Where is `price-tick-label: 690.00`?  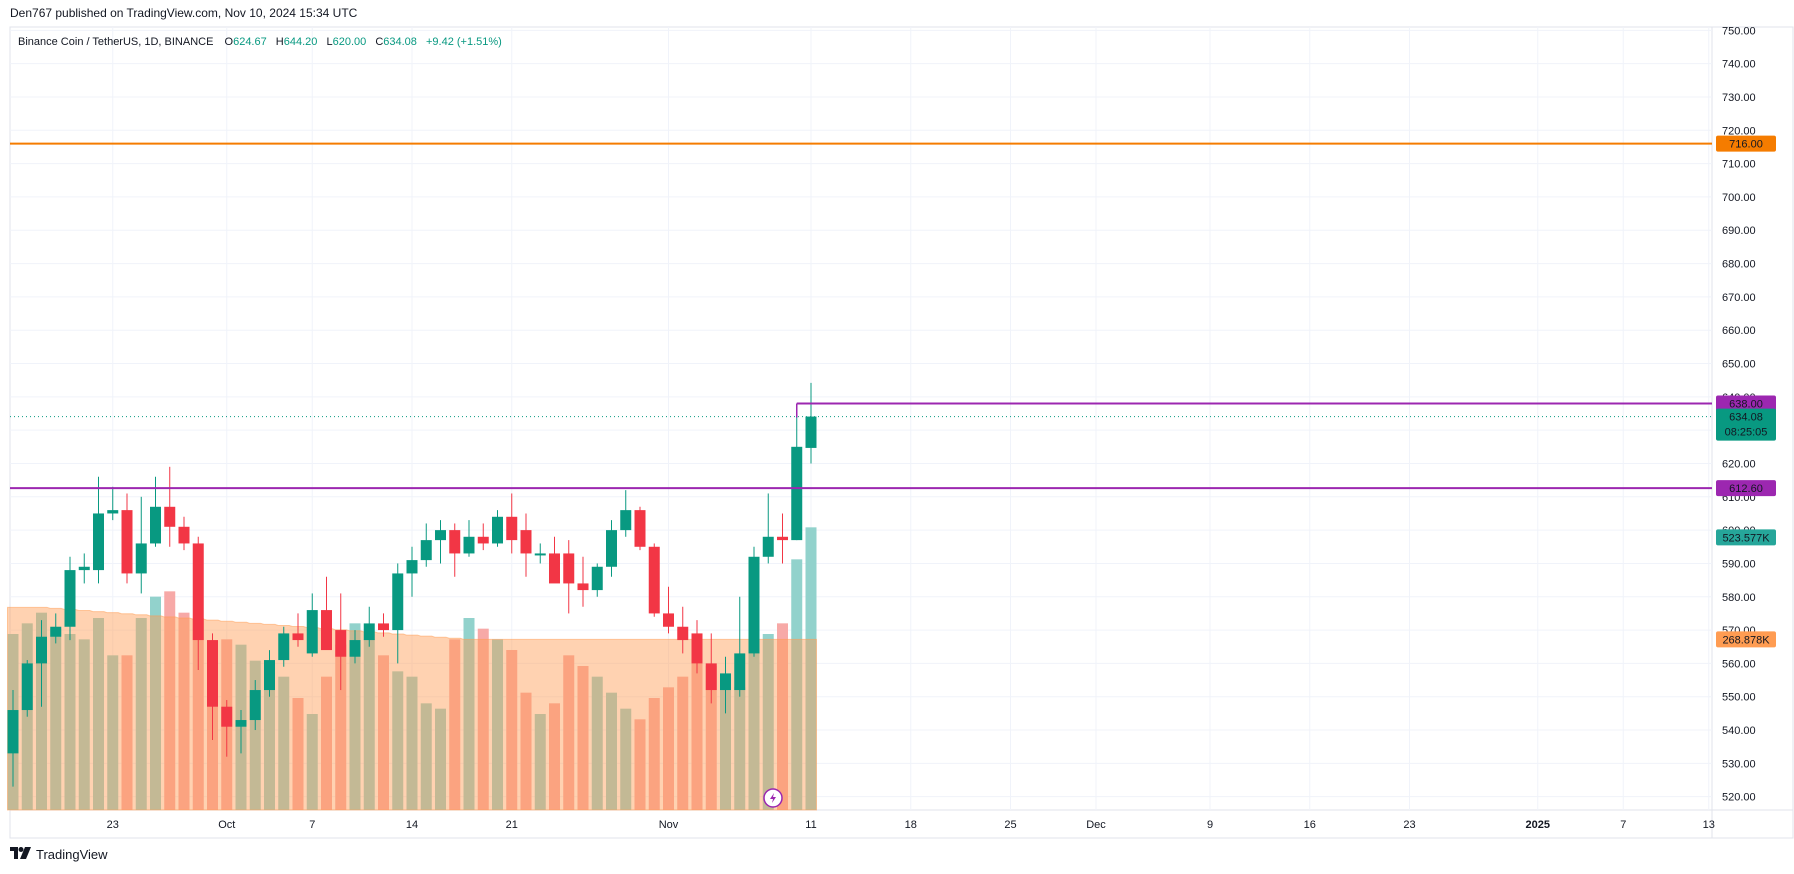
price-tick-label: 690.00 is located at coordinates (1739, 231).